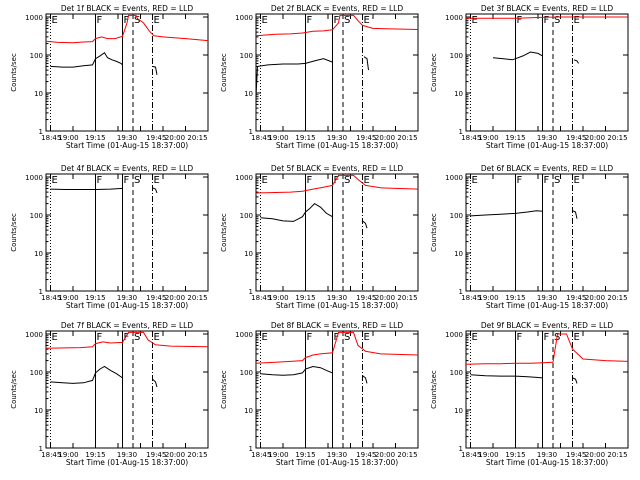 The image size is (640, 480). What do you see at coordinates (547, 8) in the screenshot?
I see `panel-title: Det 3f BLACK = Events, RED = LLD` at bounding box center [547, 8].